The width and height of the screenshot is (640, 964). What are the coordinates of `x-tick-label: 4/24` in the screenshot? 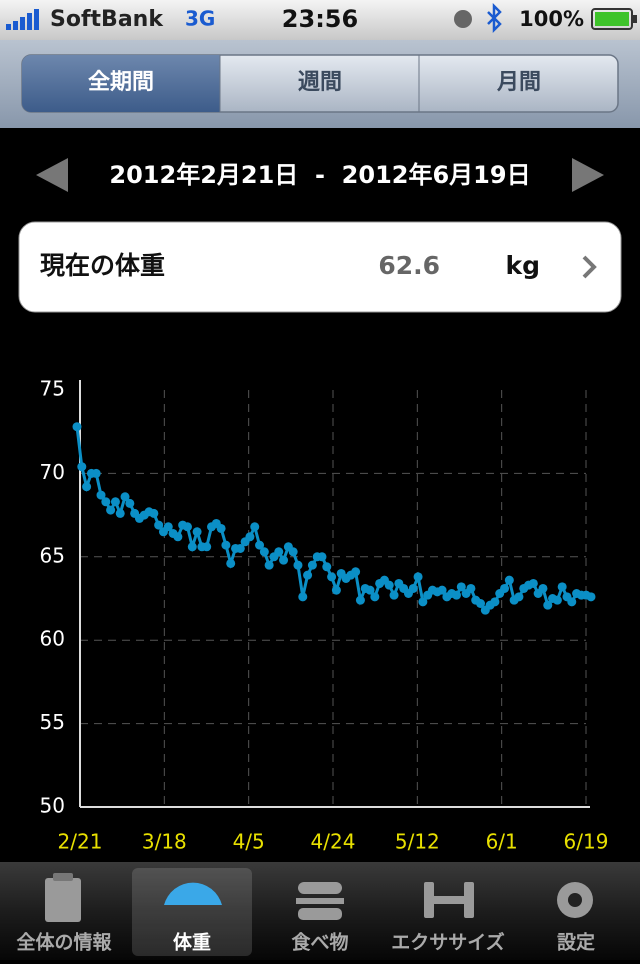 It's located at (333, 842).